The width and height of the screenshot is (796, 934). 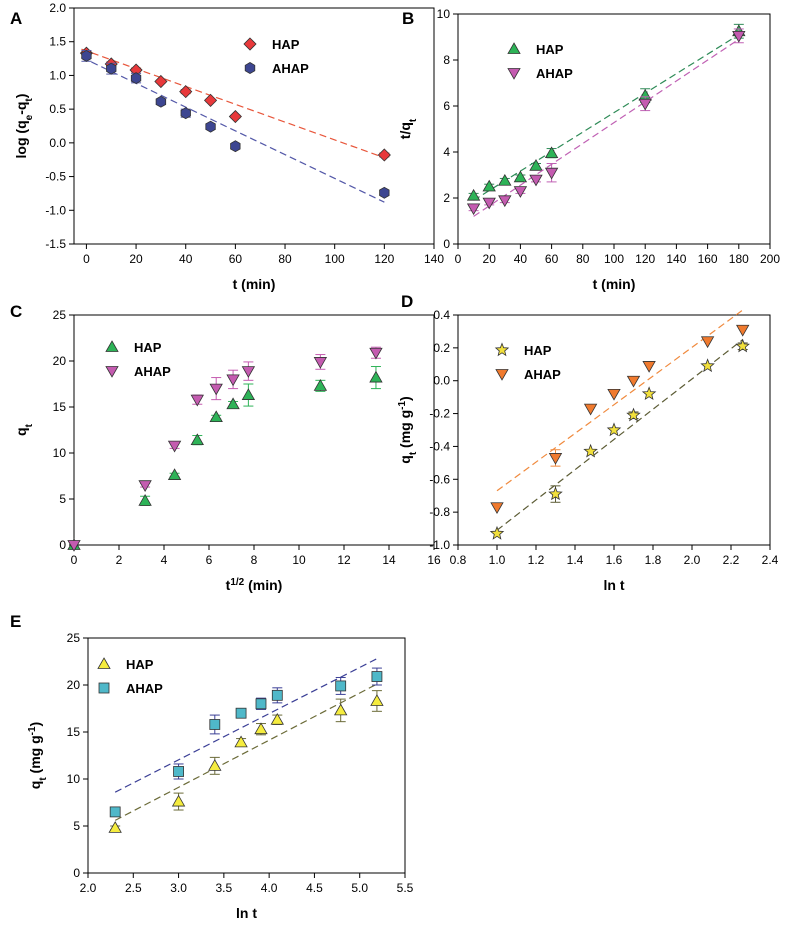 I want to click on x-tick-label: 1.2, so click(x=536, y=560).